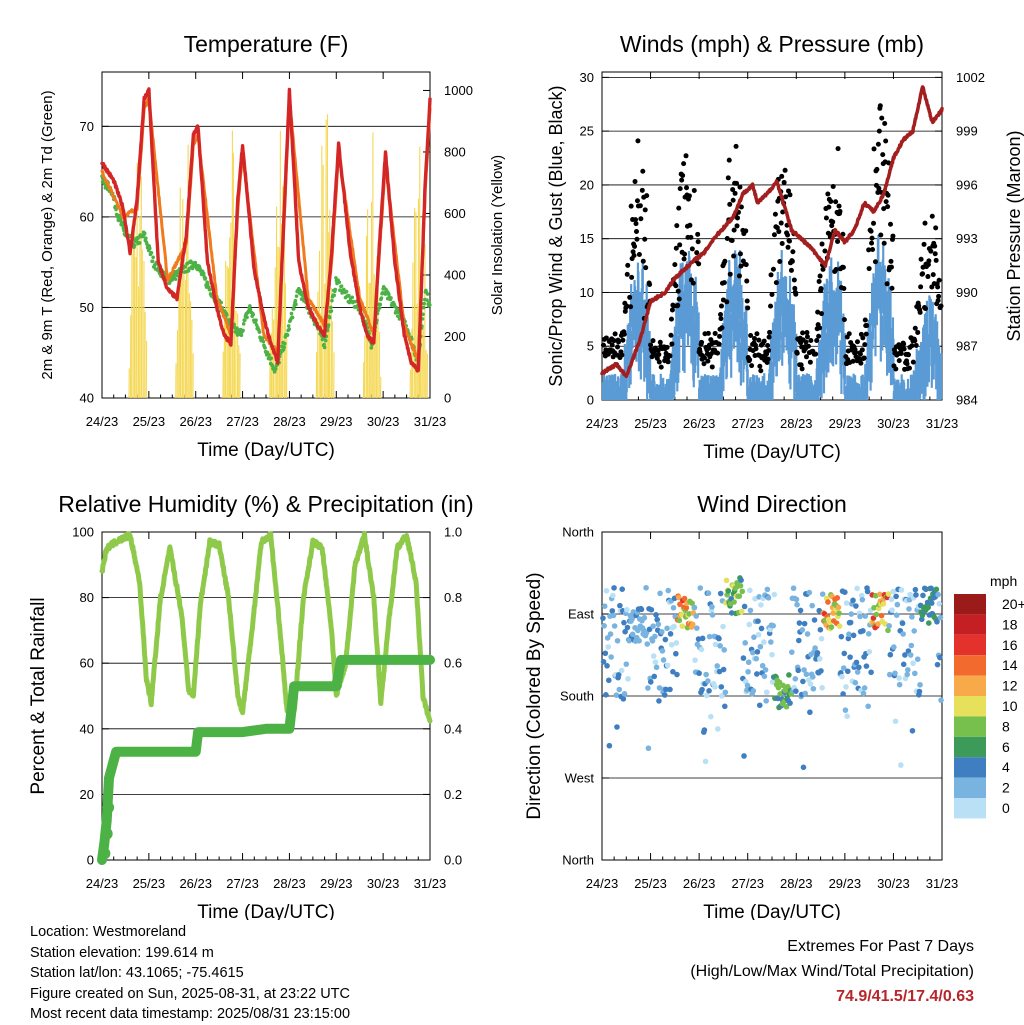 The width and height of the screenshot is (1024, 1025). Describe the element at coordinates (453, 597) in the screenshot. I see `y2-tick-label: 0.8` at that location.